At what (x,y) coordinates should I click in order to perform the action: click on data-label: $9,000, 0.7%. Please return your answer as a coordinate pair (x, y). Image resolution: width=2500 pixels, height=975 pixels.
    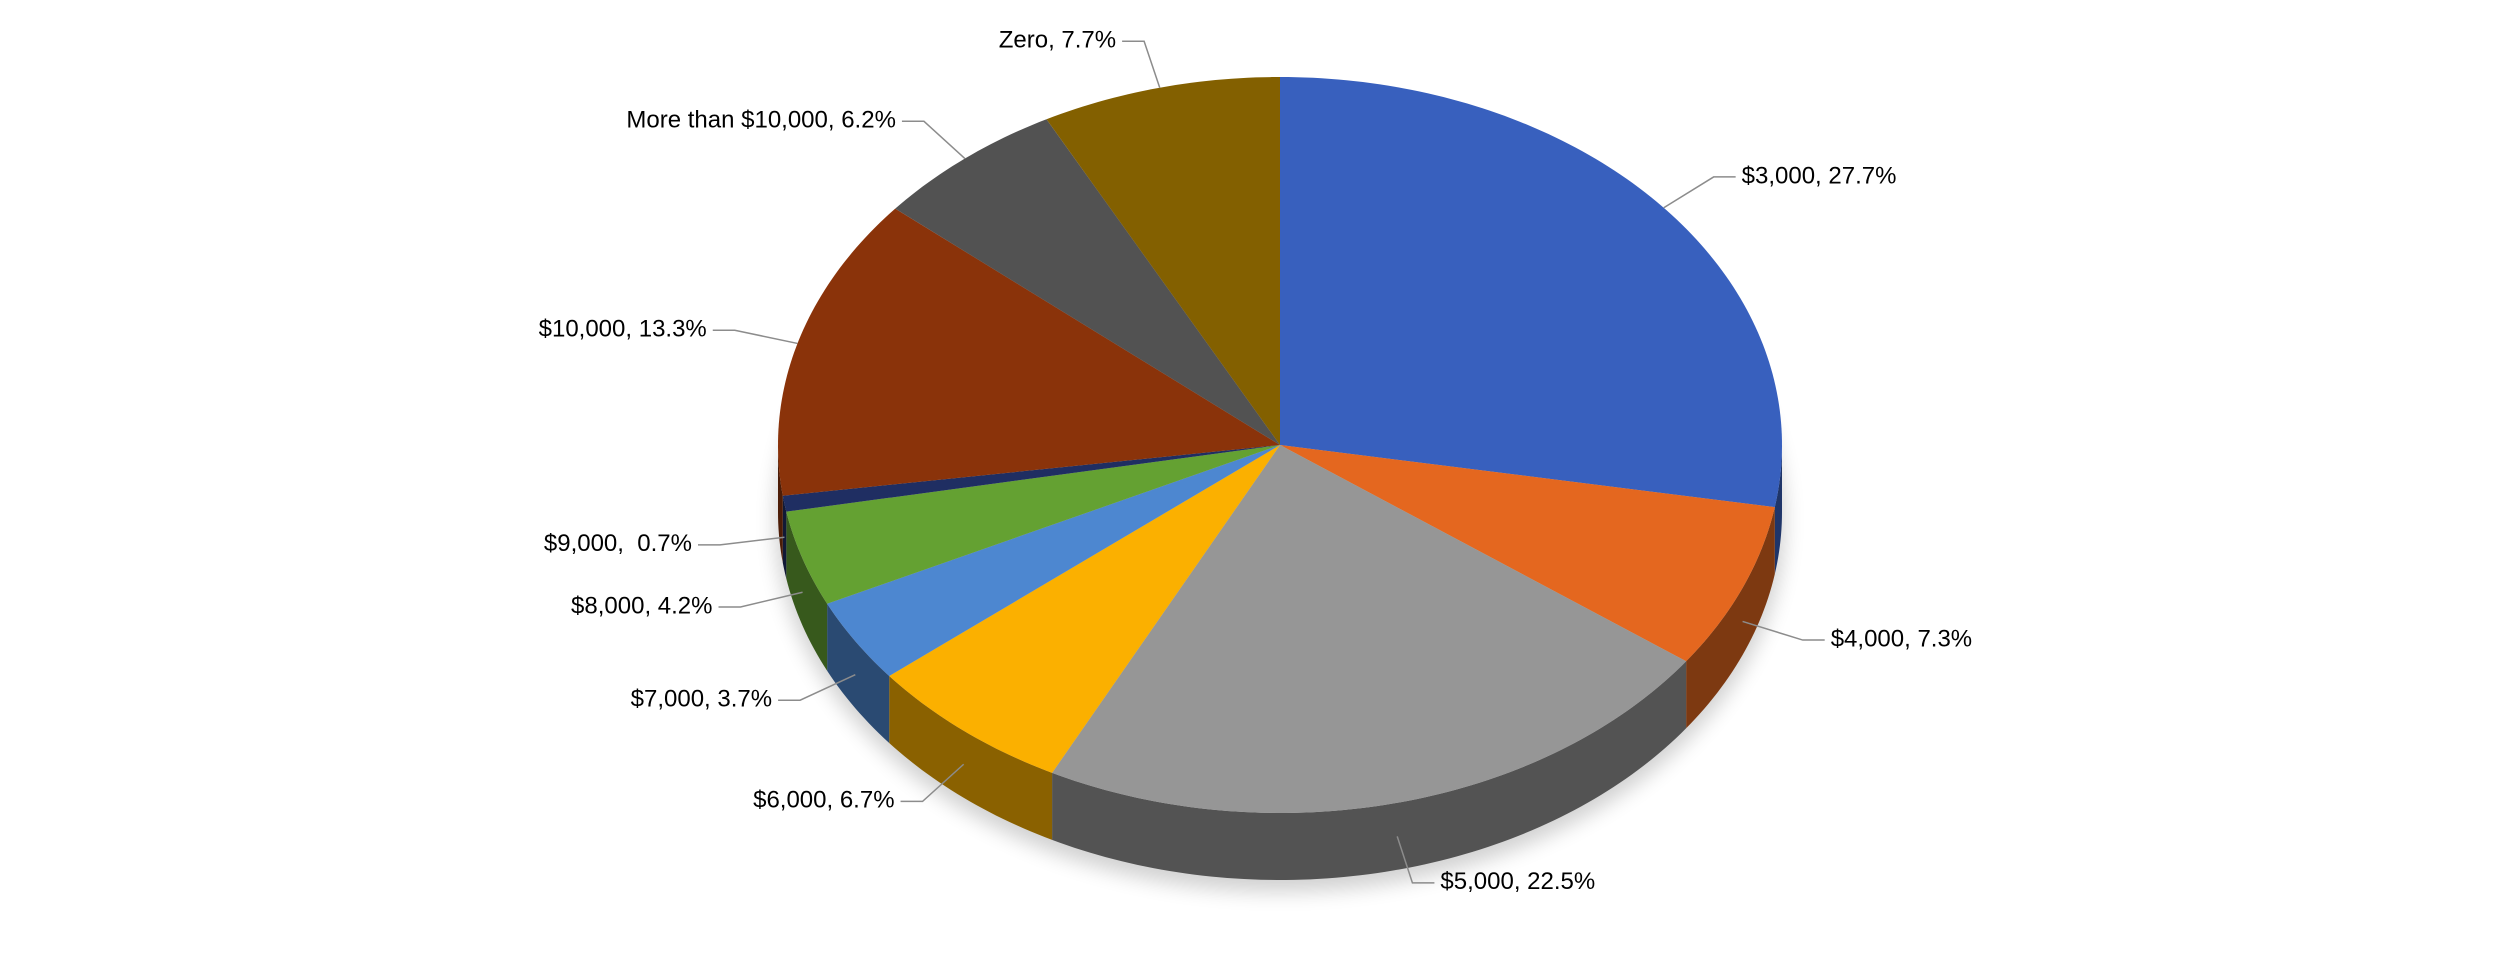
    Looking at the image, I should click on (618, 543).